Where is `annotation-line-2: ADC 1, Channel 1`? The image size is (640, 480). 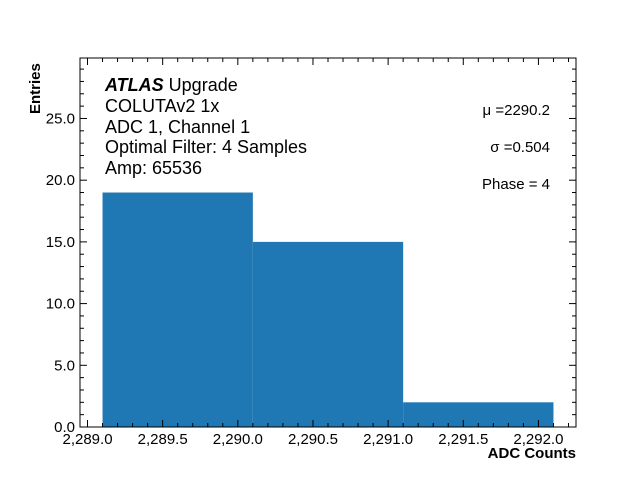
annotation-line-2: ADC 1, Channel 1 is located at coordinates (178, 127).